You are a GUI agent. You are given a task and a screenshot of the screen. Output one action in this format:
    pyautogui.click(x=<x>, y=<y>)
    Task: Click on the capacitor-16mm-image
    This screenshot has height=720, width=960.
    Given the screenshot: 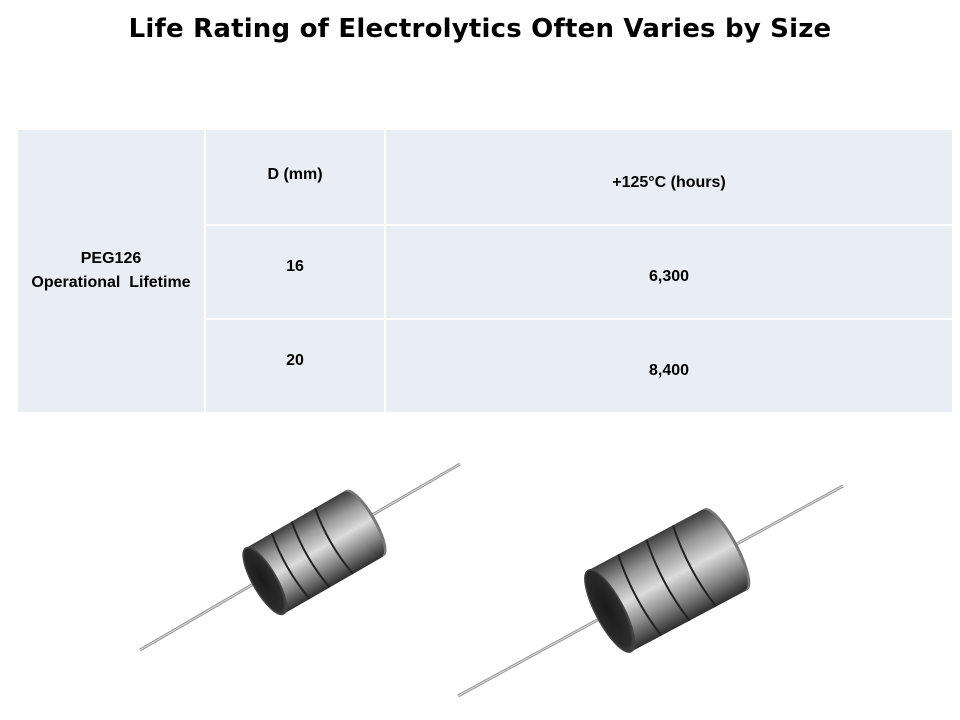 What is the action you would take?
    pyautogui.click(x=300, y=557)
    